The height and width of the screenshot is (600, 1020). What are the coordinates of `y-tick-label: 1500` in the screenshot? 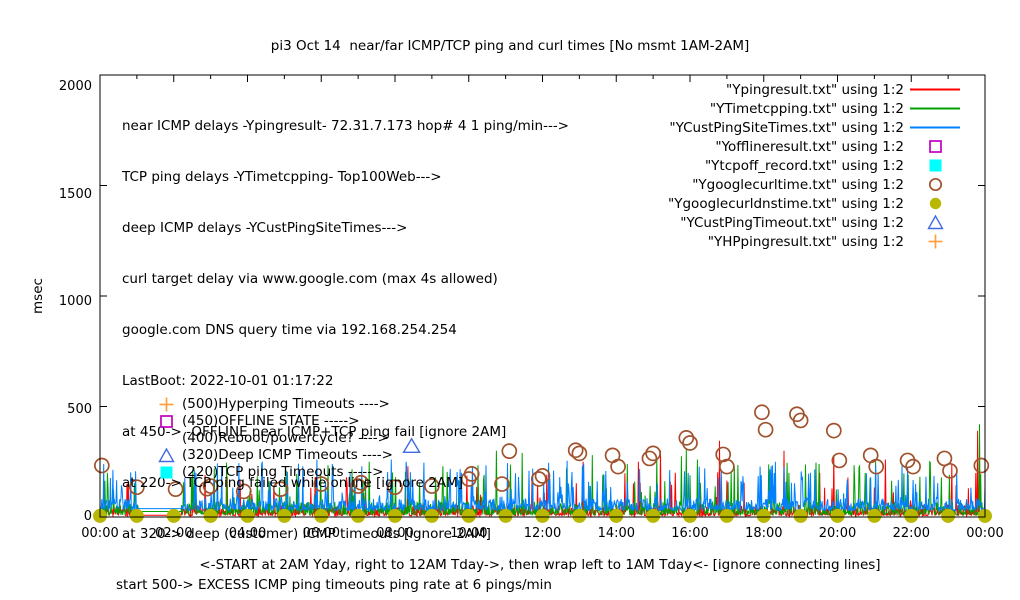 It's located at (75, 194).